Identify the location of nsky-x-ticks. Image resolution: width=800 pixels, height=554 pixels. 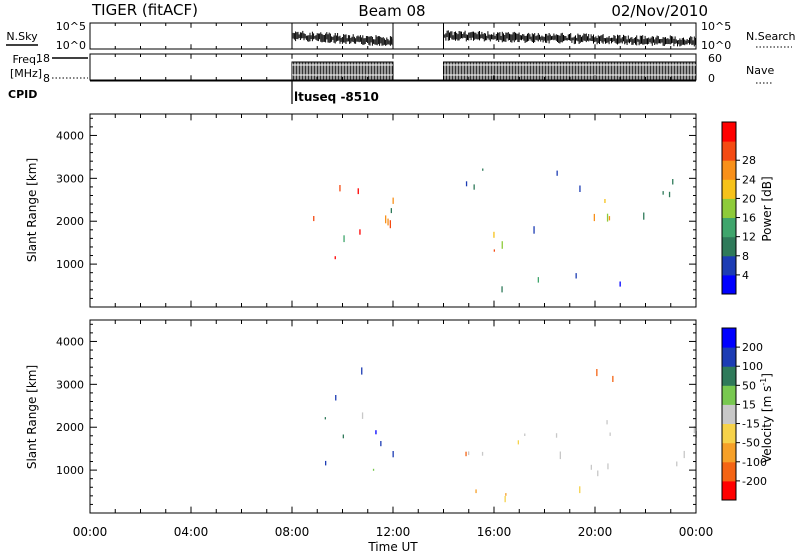
(393, 36).